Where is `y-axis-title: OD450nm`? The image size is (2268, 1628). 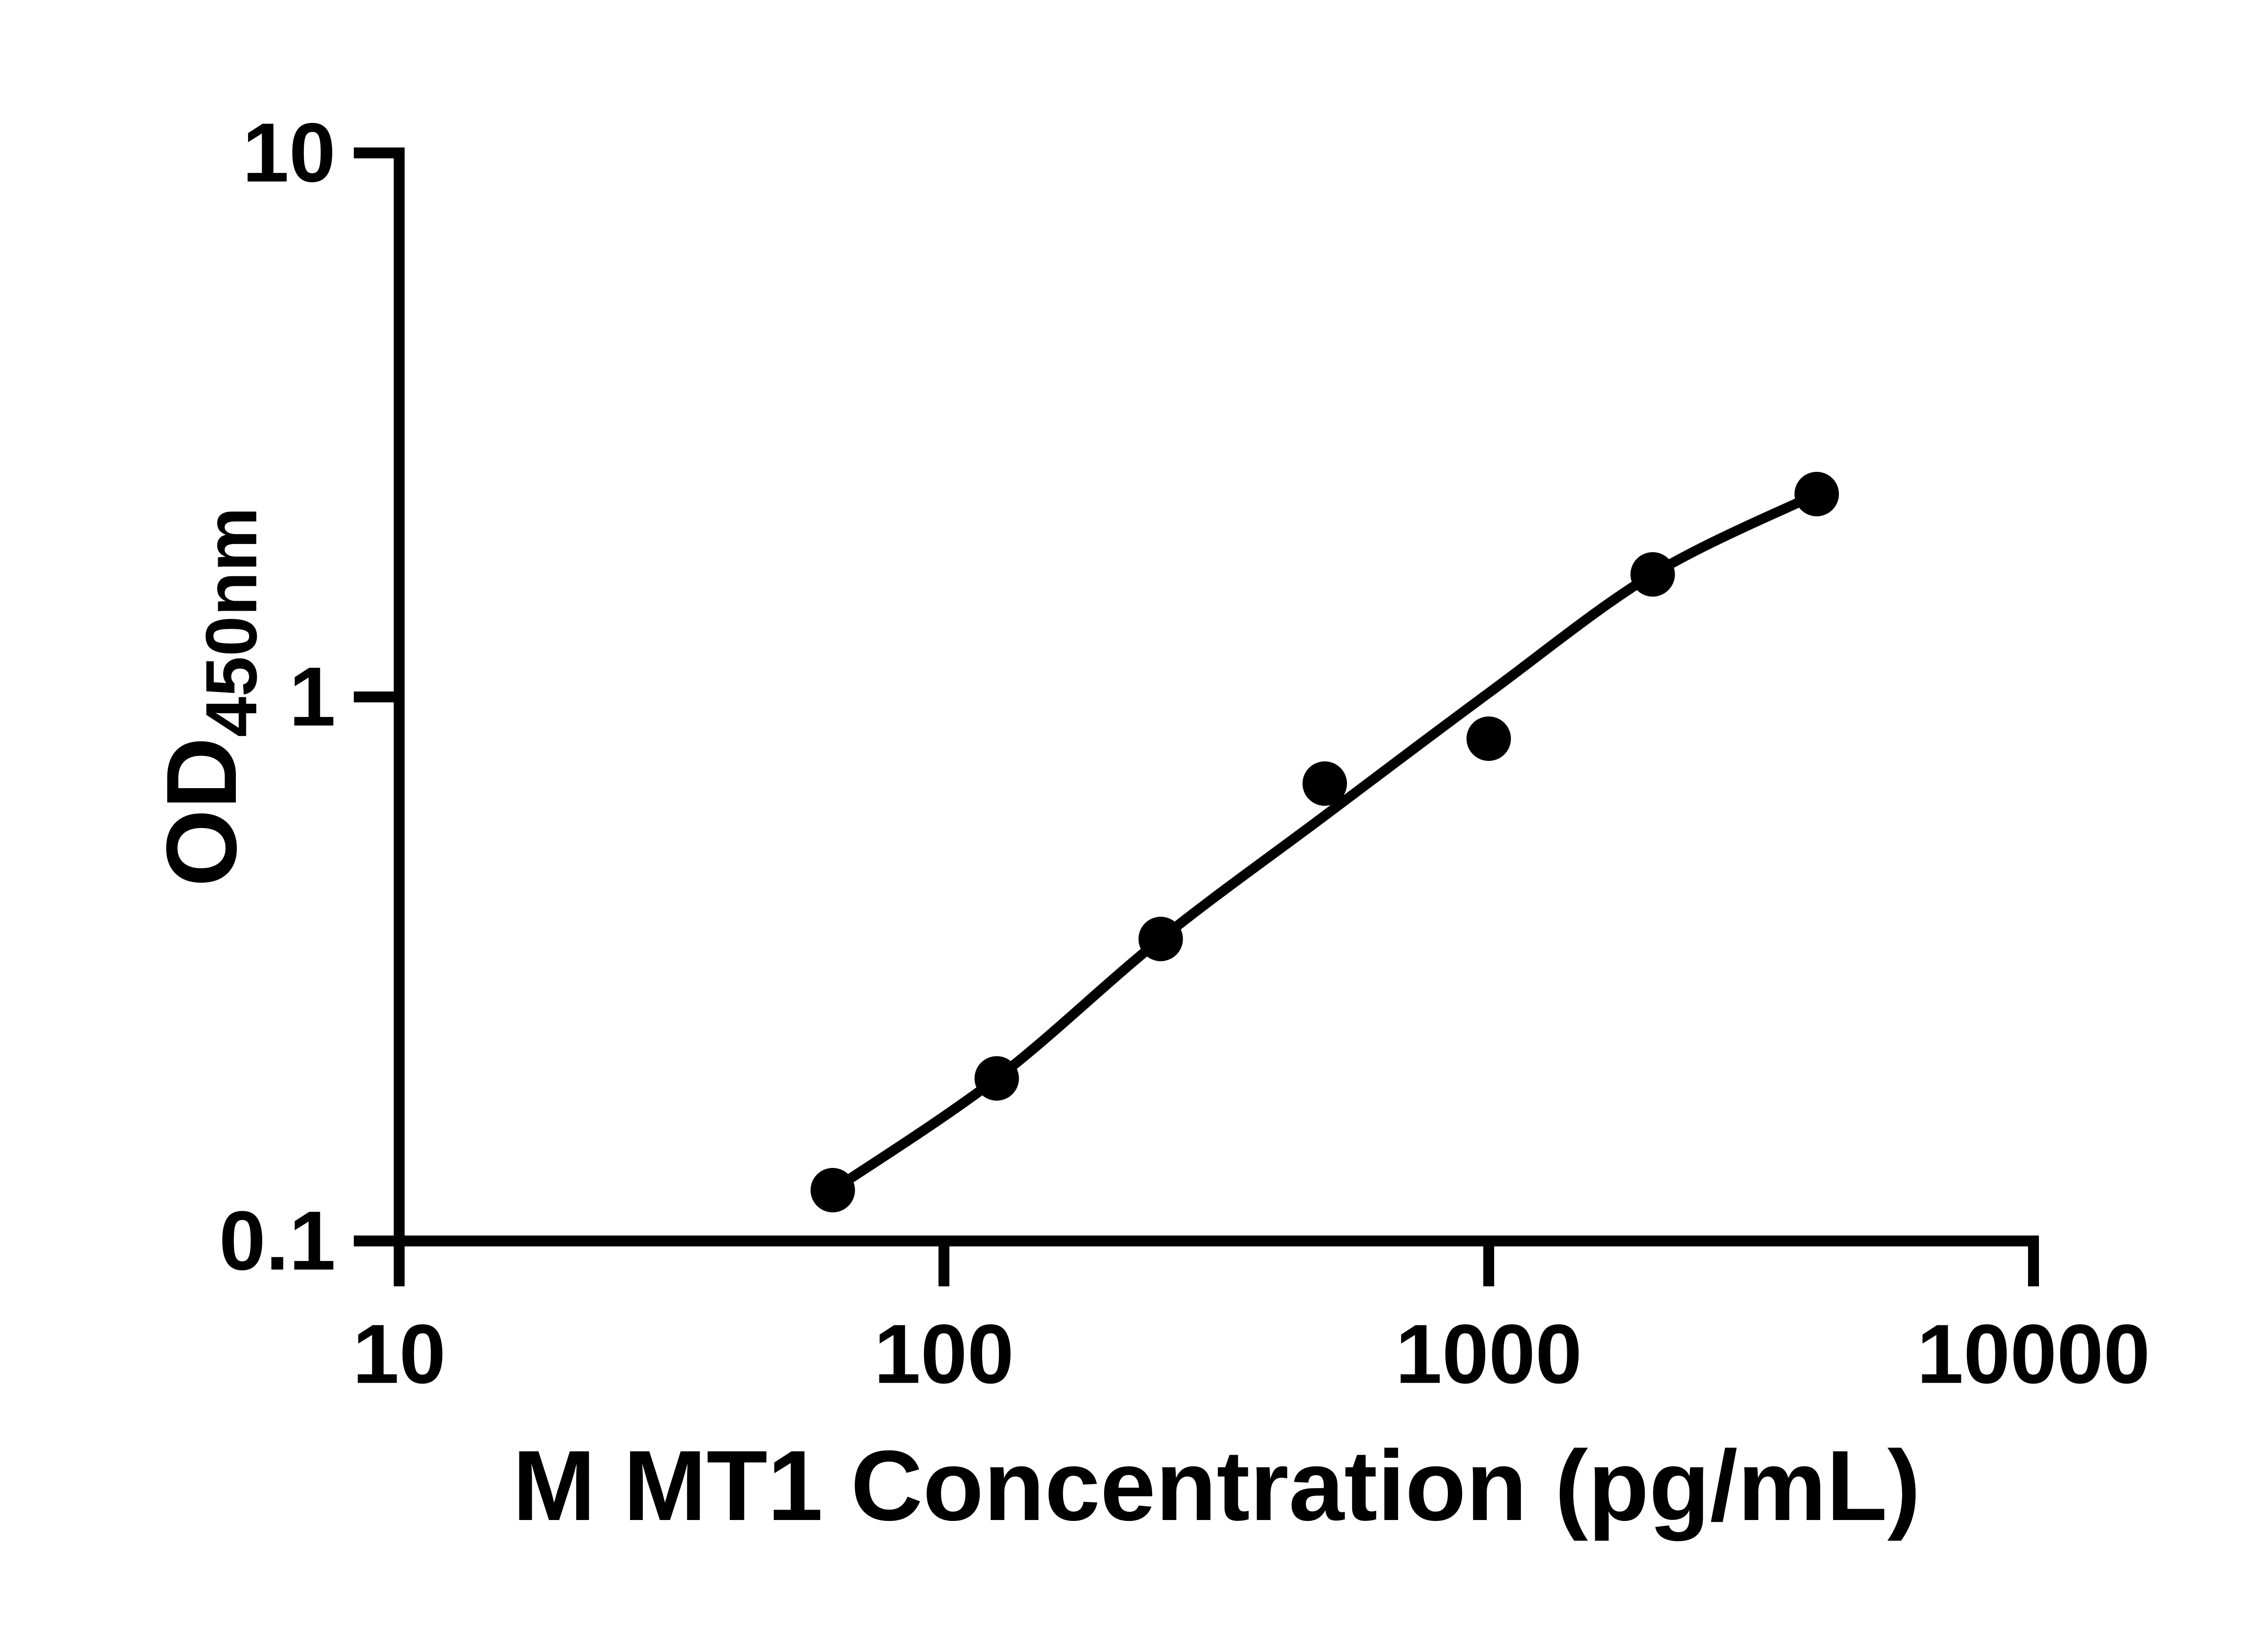 y-axis-title: OD450nm is located at coordinates (209, 697).